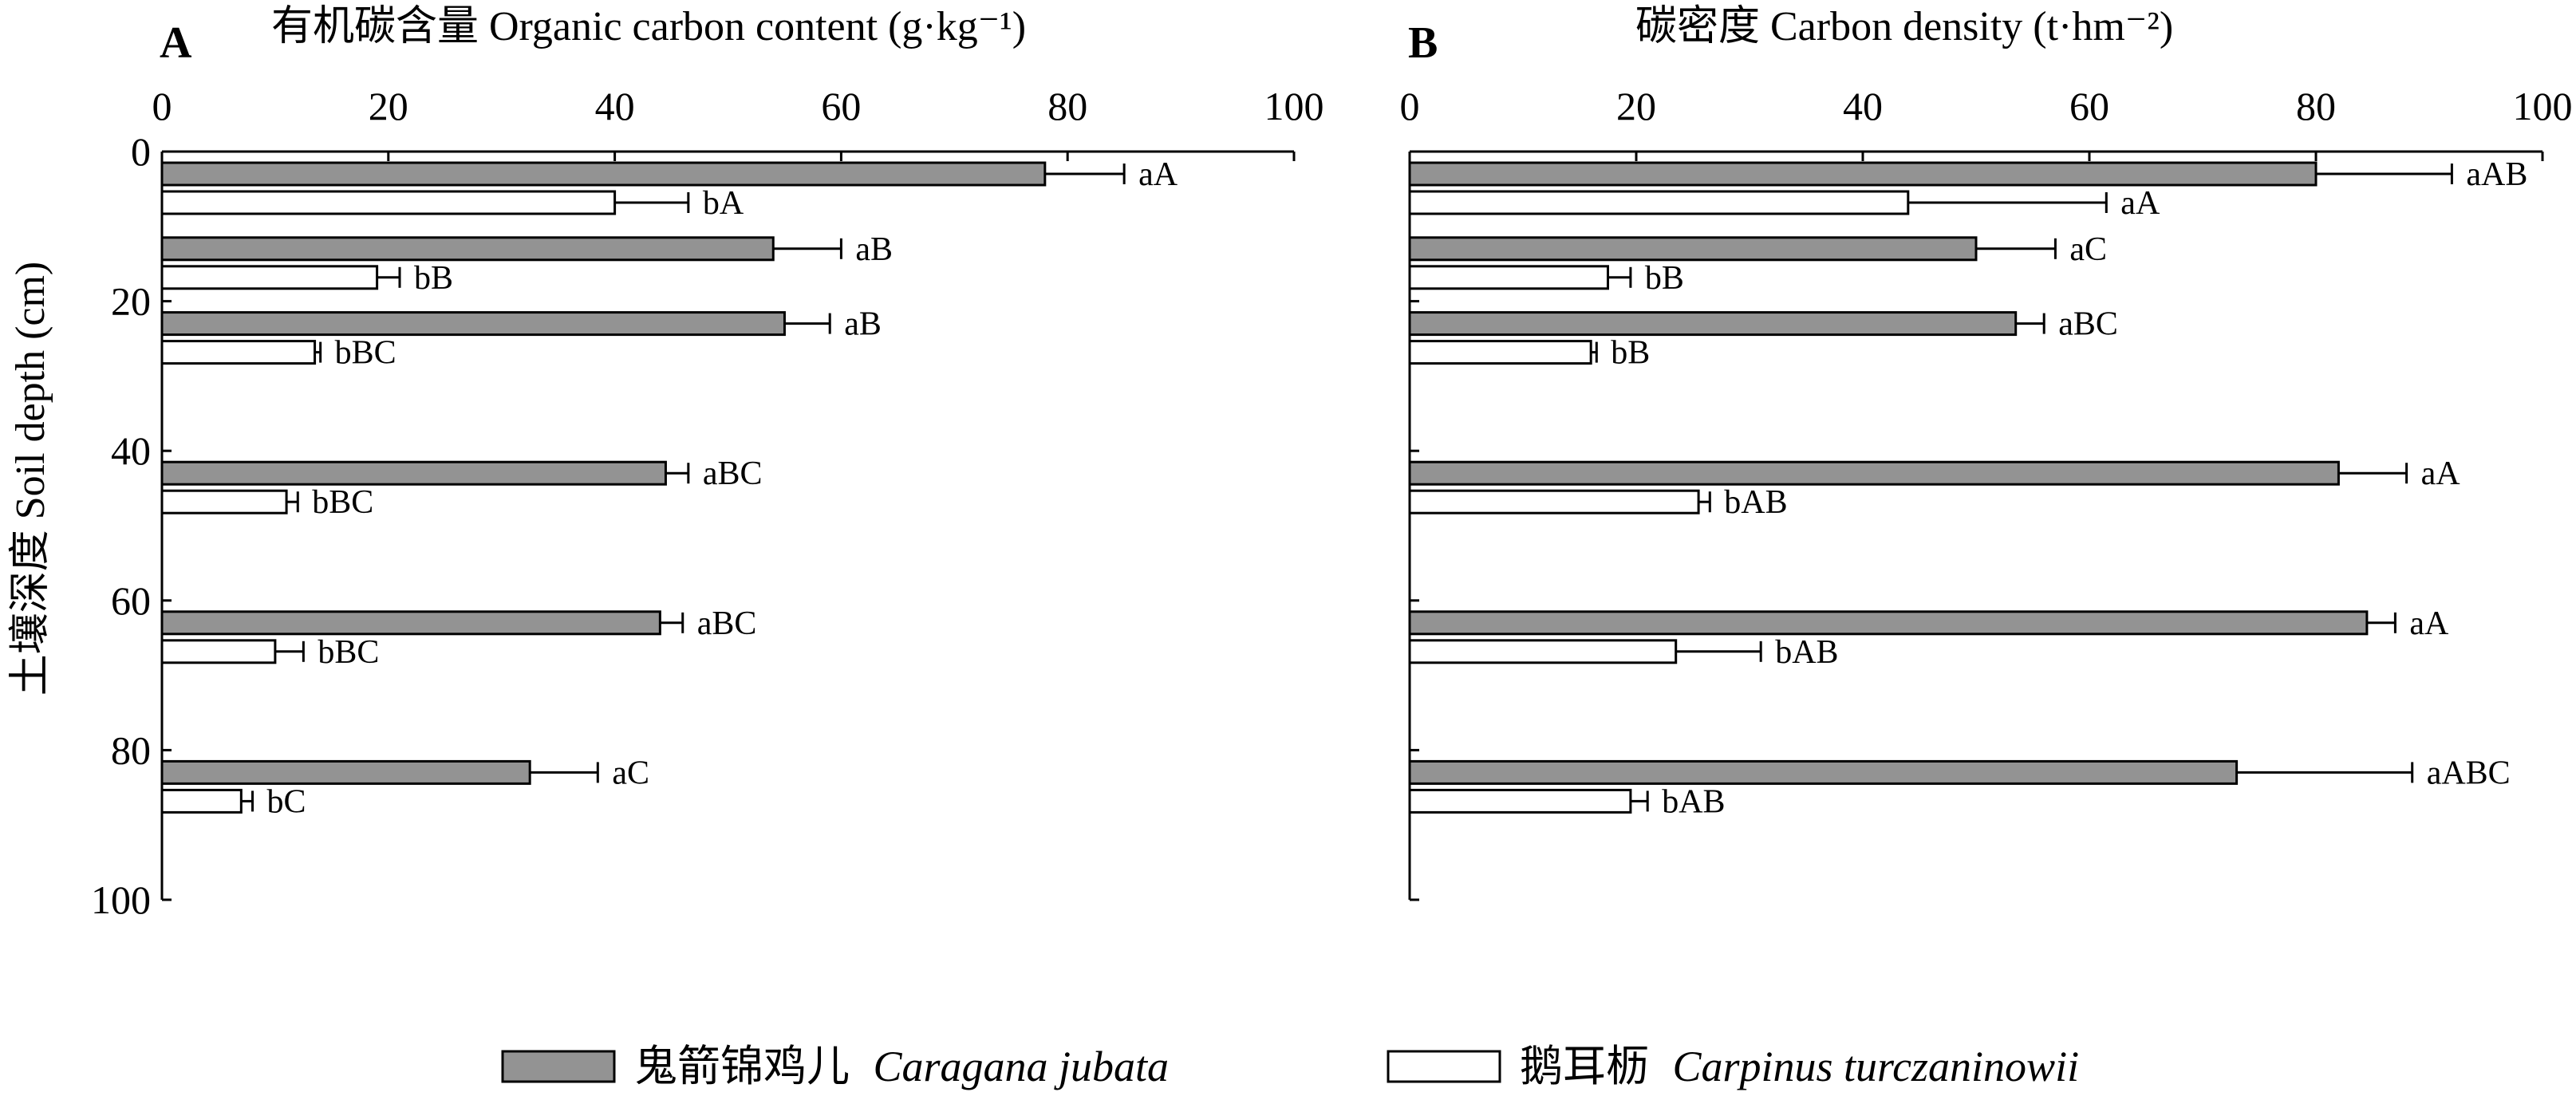 This screenshot has height=1096, width=2576. Describe the element at coordinates (2088, 249) in the screenshot. I see `panel-b-sig-label: aC` at that location.